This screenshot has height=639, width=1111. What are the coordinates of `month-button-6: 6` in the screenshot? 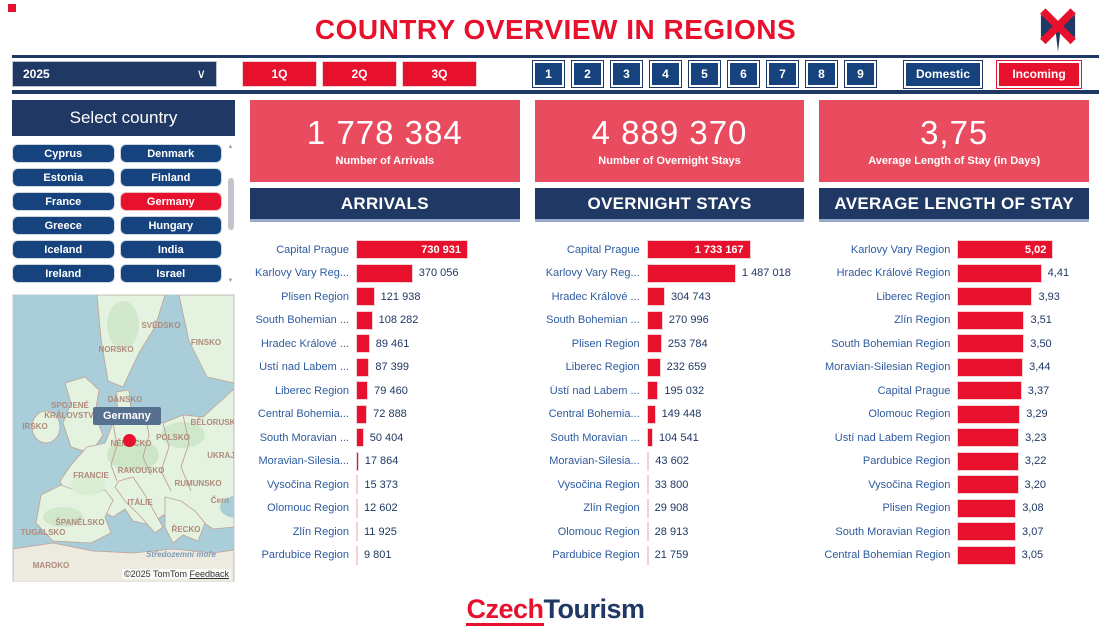 It's located at (743, 74).